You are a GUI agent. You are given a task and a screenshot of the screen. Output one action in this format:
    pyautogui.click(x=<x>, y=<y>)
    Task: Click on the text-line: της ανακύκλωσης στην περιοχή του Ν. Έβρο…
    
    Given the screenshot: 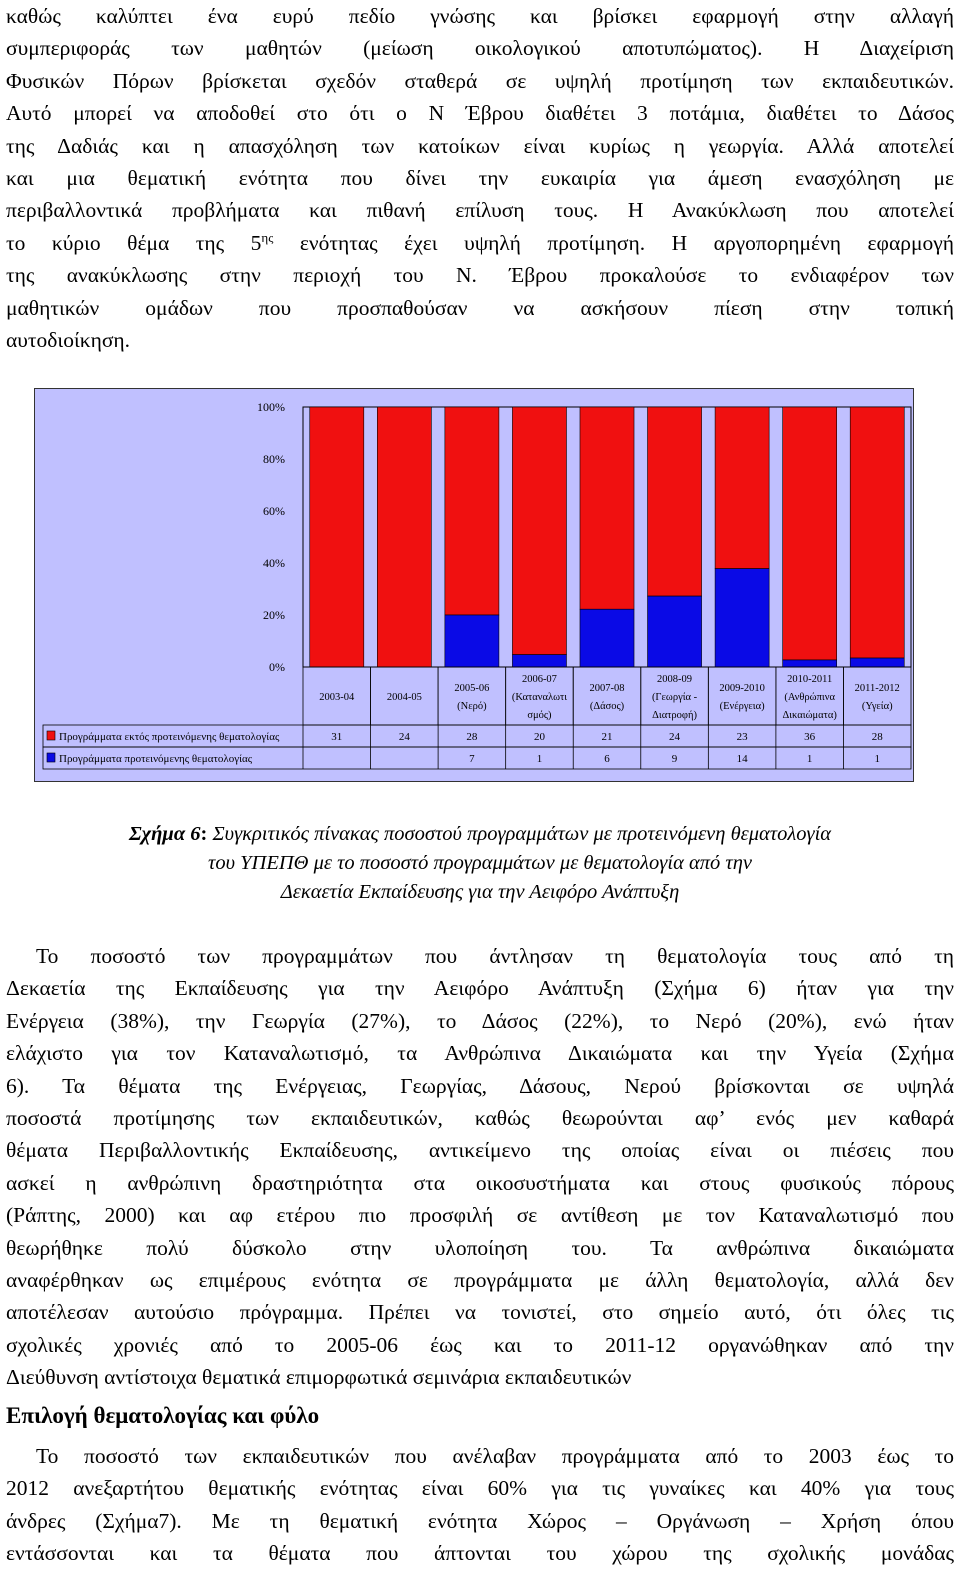 What is the action you would take?
    pyautogui.click(x=480, y=275)
    